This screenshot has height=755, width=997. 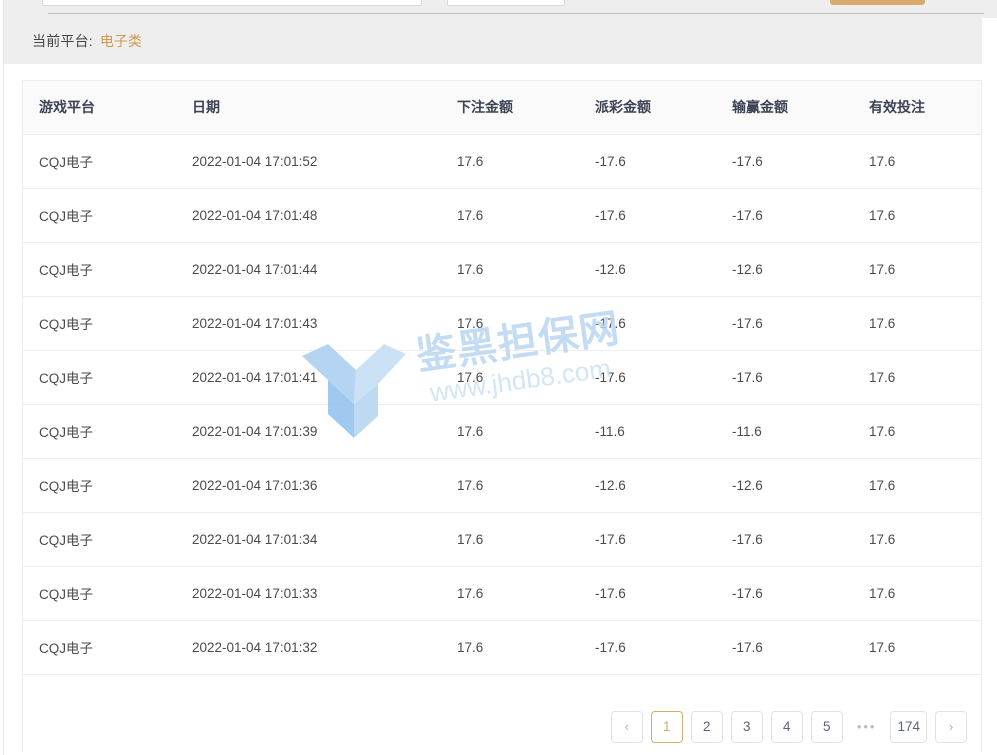 What do you see at coordinates (308, 161) in the screenshot?
I see `cell-date: 2022-01-04 17:01:52` at bounding box center [308, 161].